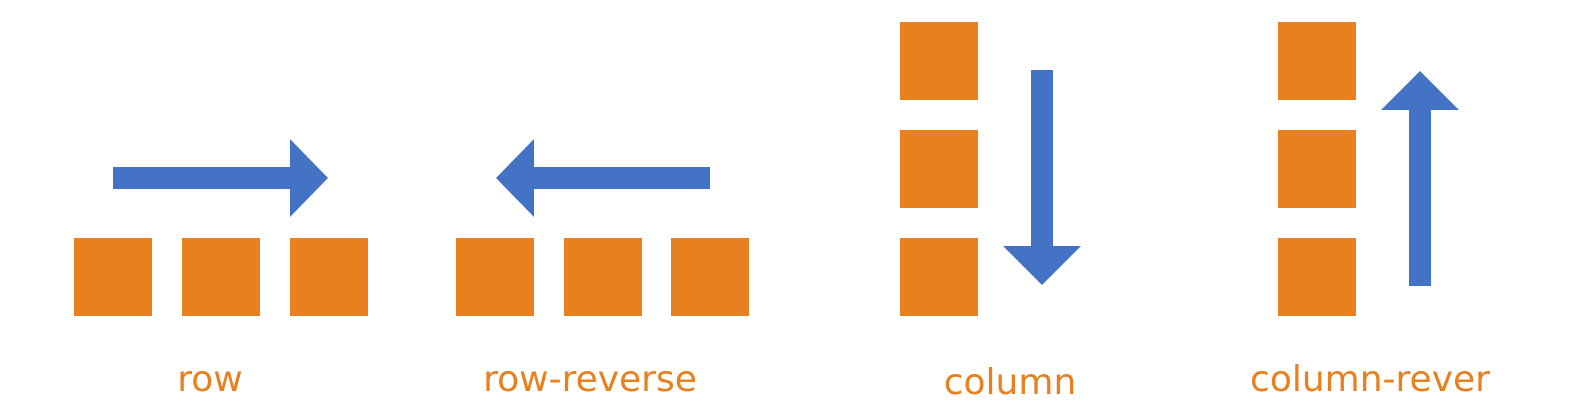 The image size is (1573, 408). I want to click on label-column: column, so click(1010, 382).